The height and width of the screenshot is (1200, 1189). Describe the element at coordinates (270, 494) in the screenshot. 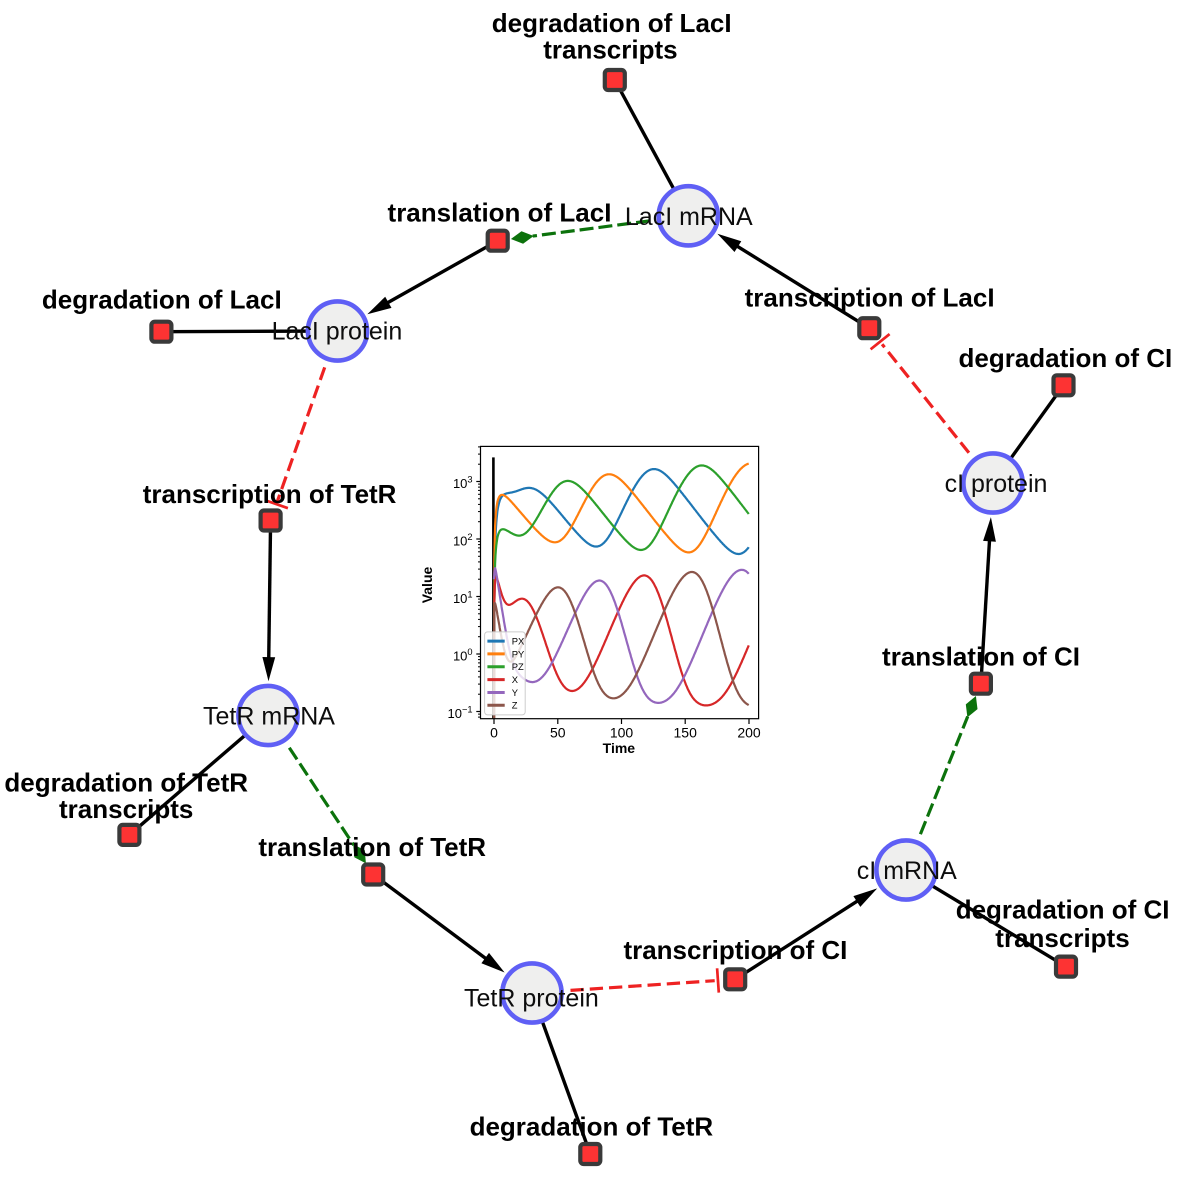

I see `svg-text: transcription of TetR` at that location.